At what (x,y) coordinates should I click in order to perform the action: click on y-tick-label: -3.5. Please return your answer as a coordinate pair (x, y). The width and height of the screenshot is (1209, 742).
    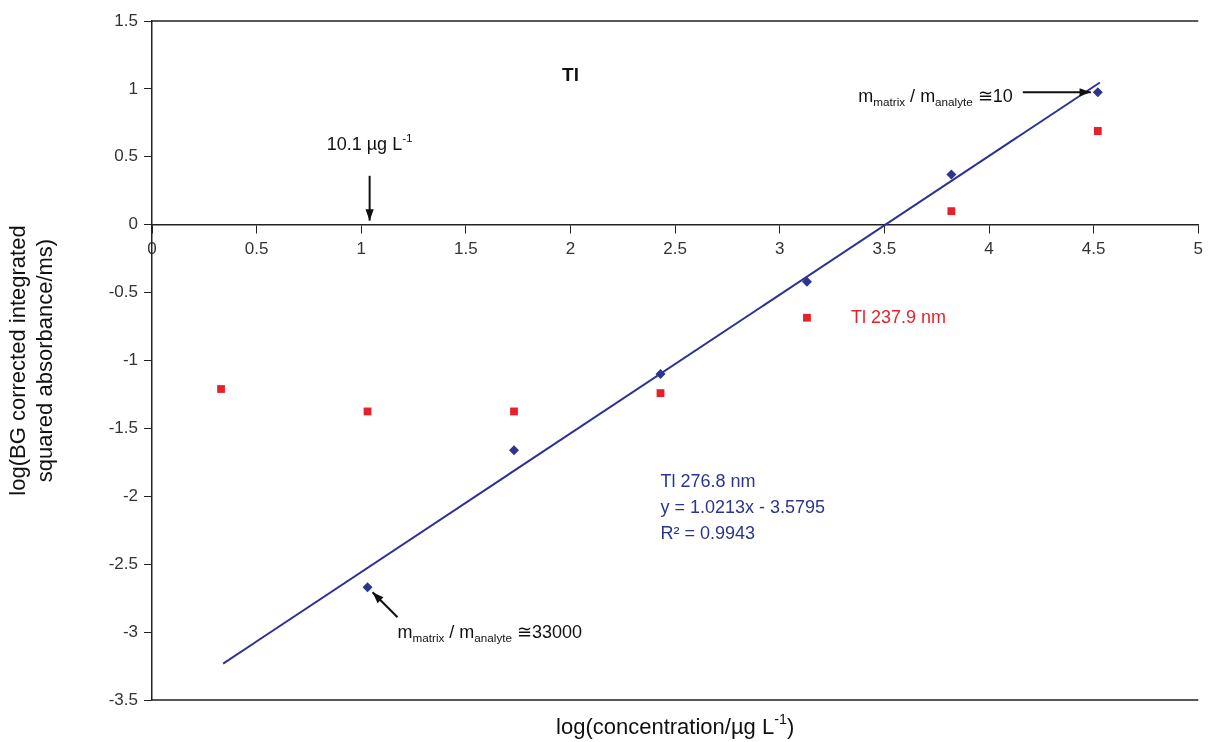
    Looking at the image, I should click on (123, 699).